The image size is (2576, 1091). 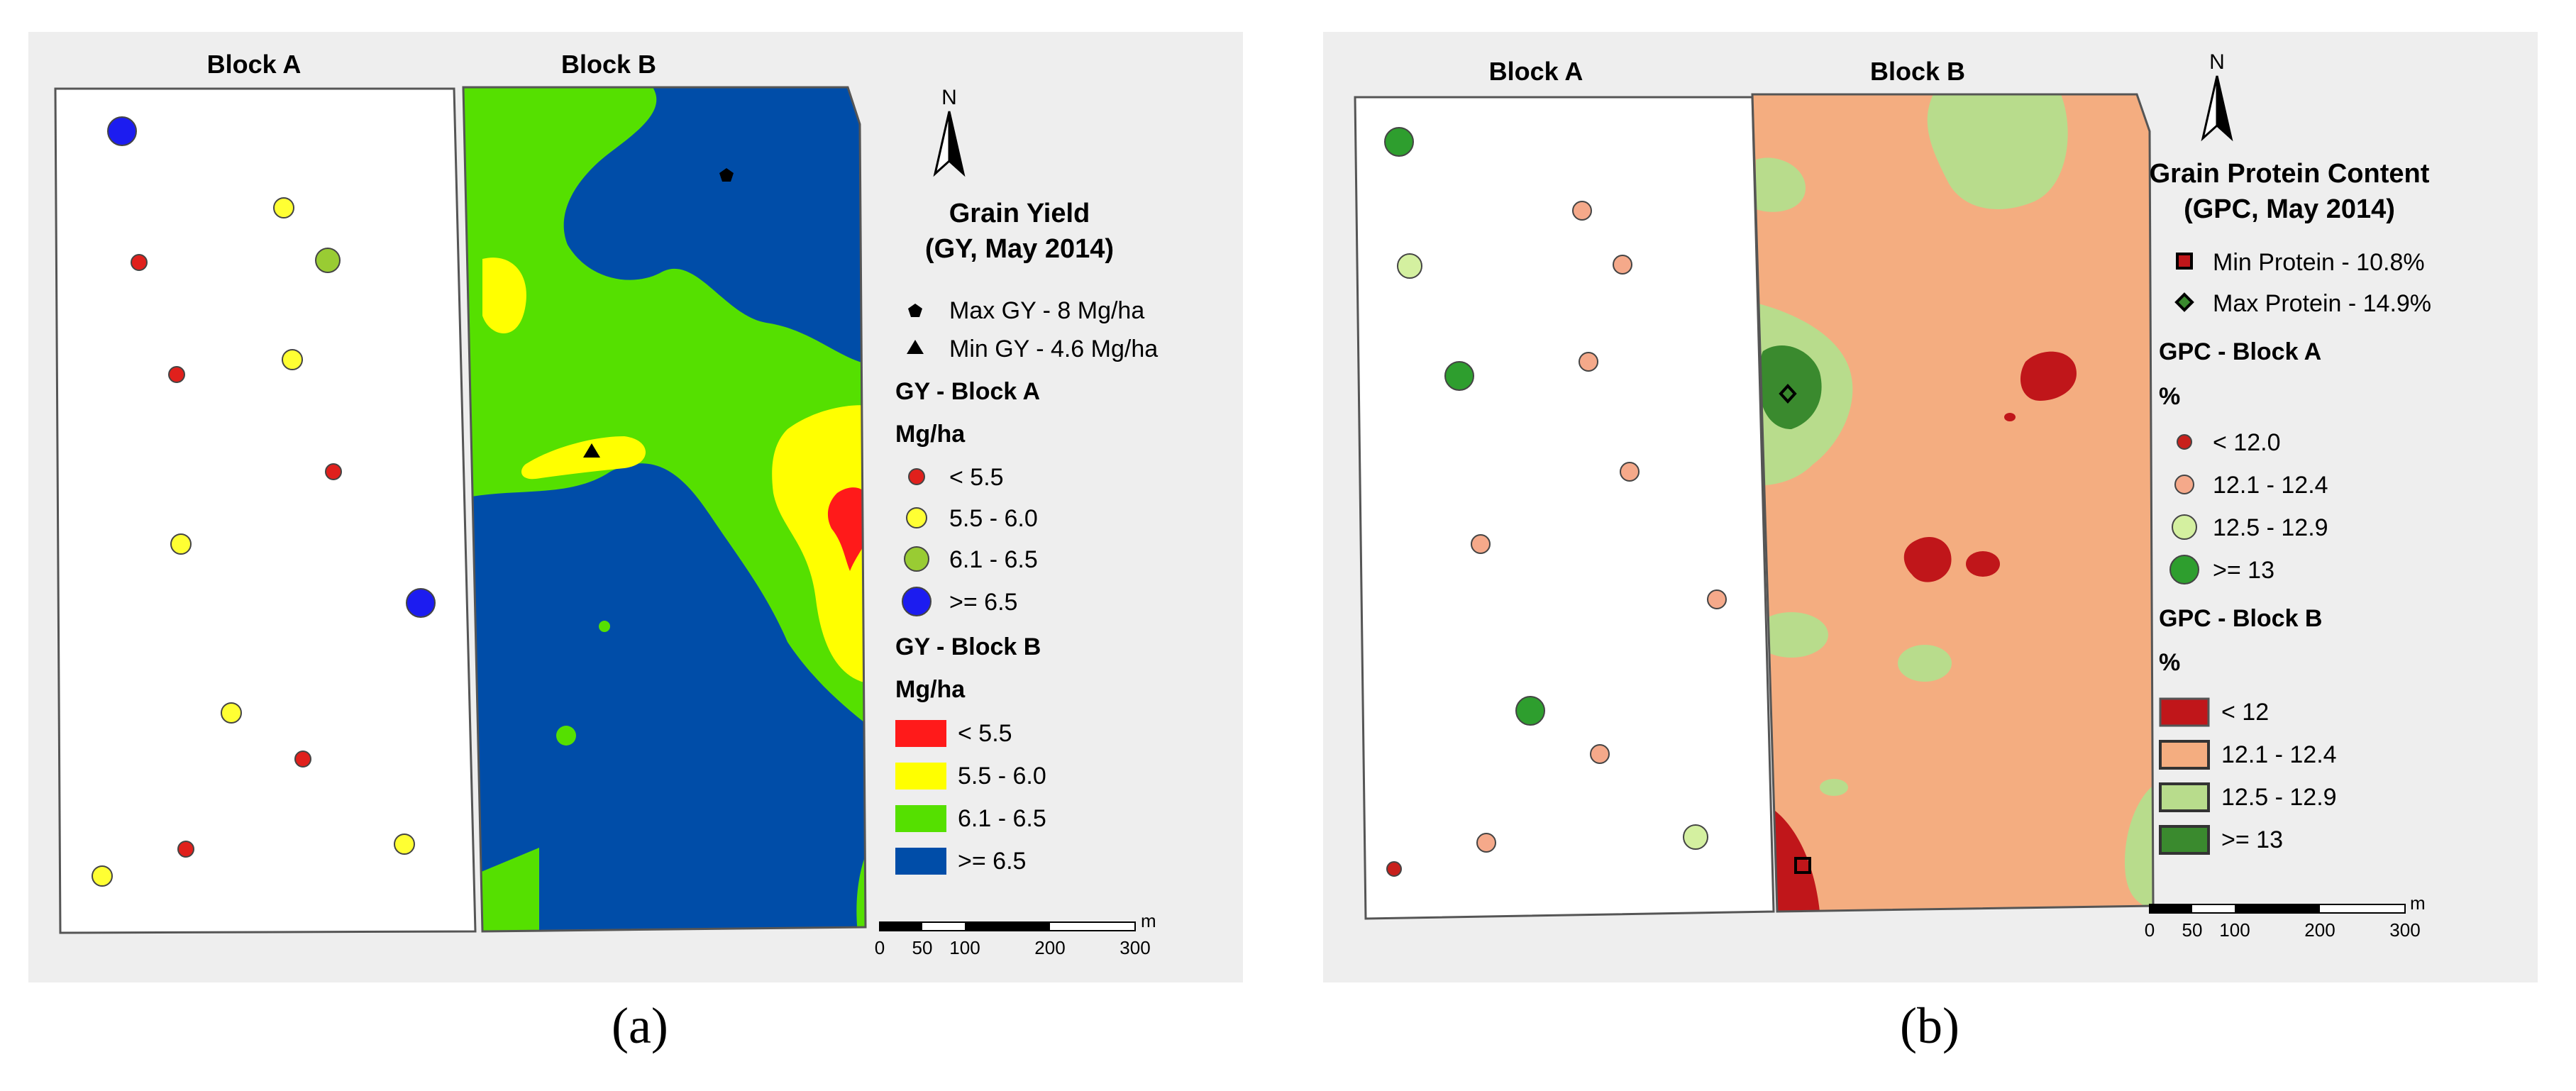 What do you see at coordinates (915, 347) in the screenshot?
I see `min-gy-legend-icon` at bounding box center [915, 347].